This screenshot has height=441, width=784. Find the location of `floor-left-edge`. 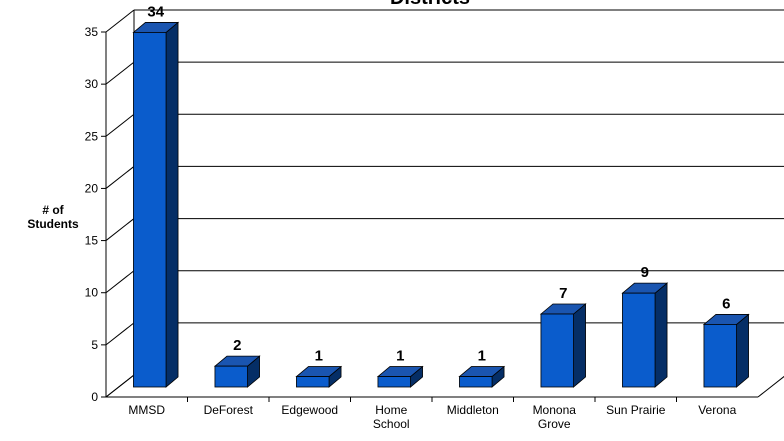

floor-left-edge is located at coordinates (120, 386).